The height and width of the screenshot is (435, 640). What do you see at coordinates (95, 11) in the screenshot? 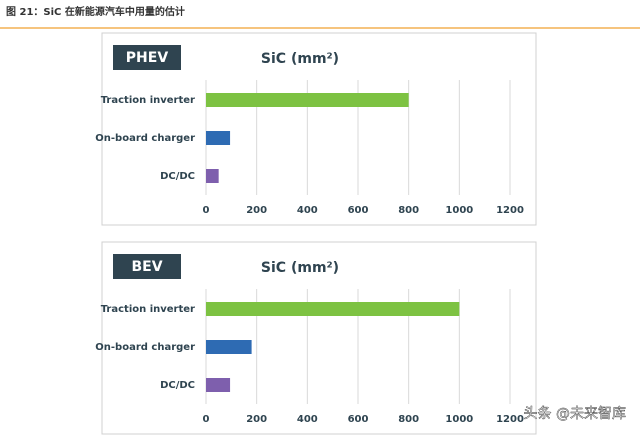
I see `figure-title: 图 21：SiC 在新能源汽车中用量的估计` at bounding box center [95, 11].